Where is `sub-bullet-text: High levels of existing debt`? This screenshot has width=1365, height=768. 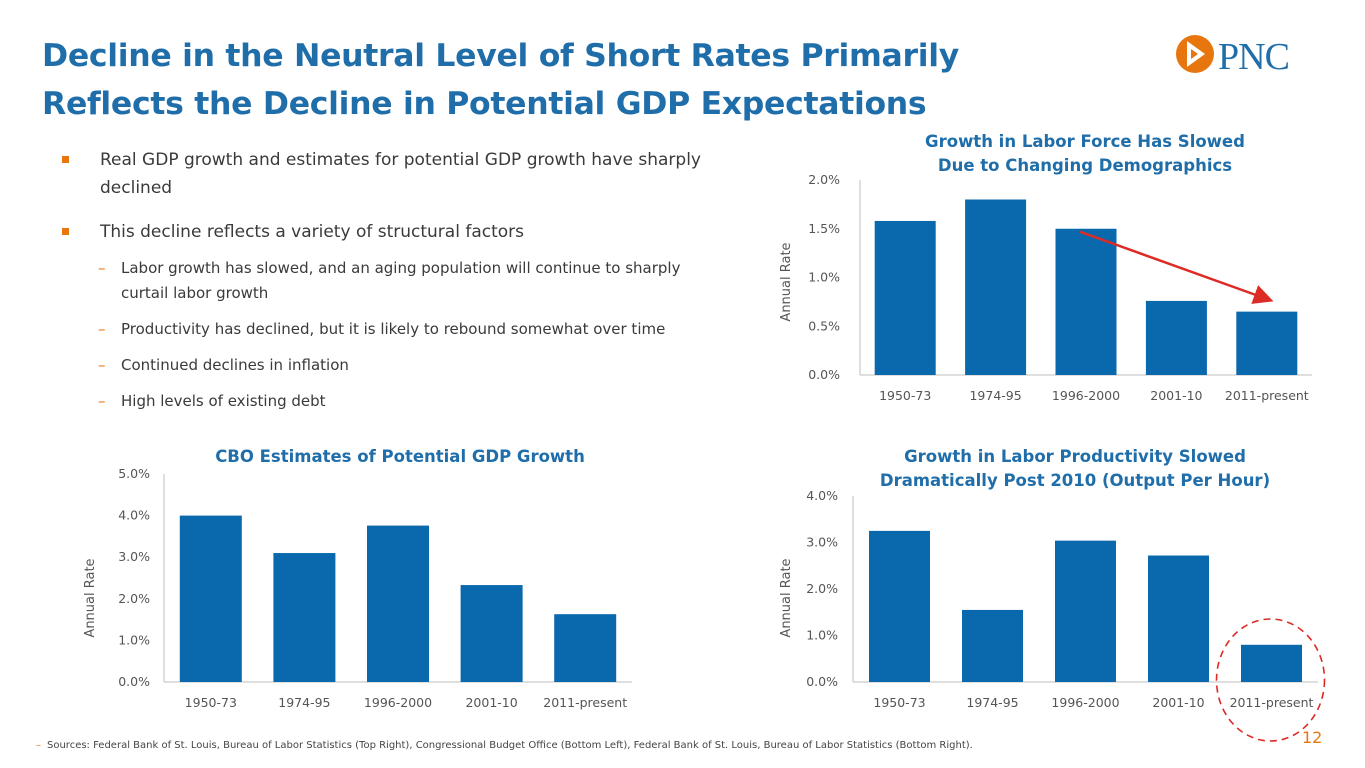
sub-bullet-text: High levels of existing debt is located at coordinates (223, 401).